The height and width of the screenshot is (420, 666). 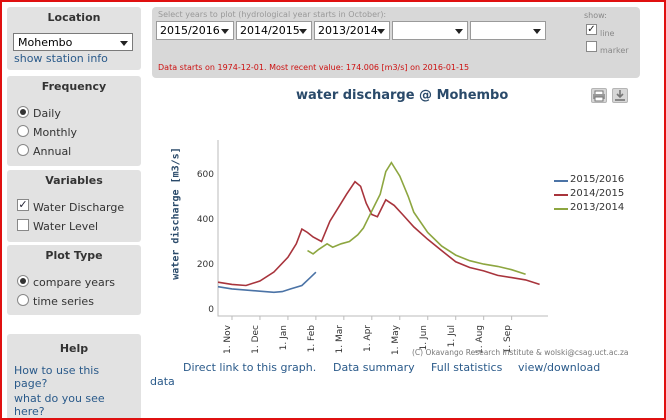 I want to click on checkbox-water-level-label: Water Level, so click(x=66, y=226).